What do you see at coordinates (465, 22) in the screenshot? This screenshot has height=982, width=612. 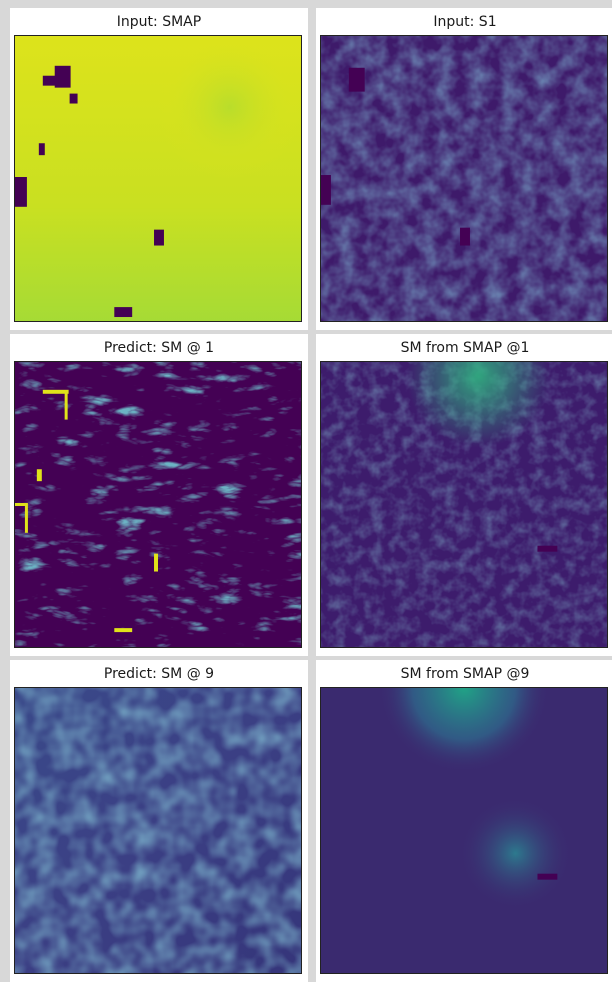 I see `panel-title: Input: S1` at bounding box center [465, 22].